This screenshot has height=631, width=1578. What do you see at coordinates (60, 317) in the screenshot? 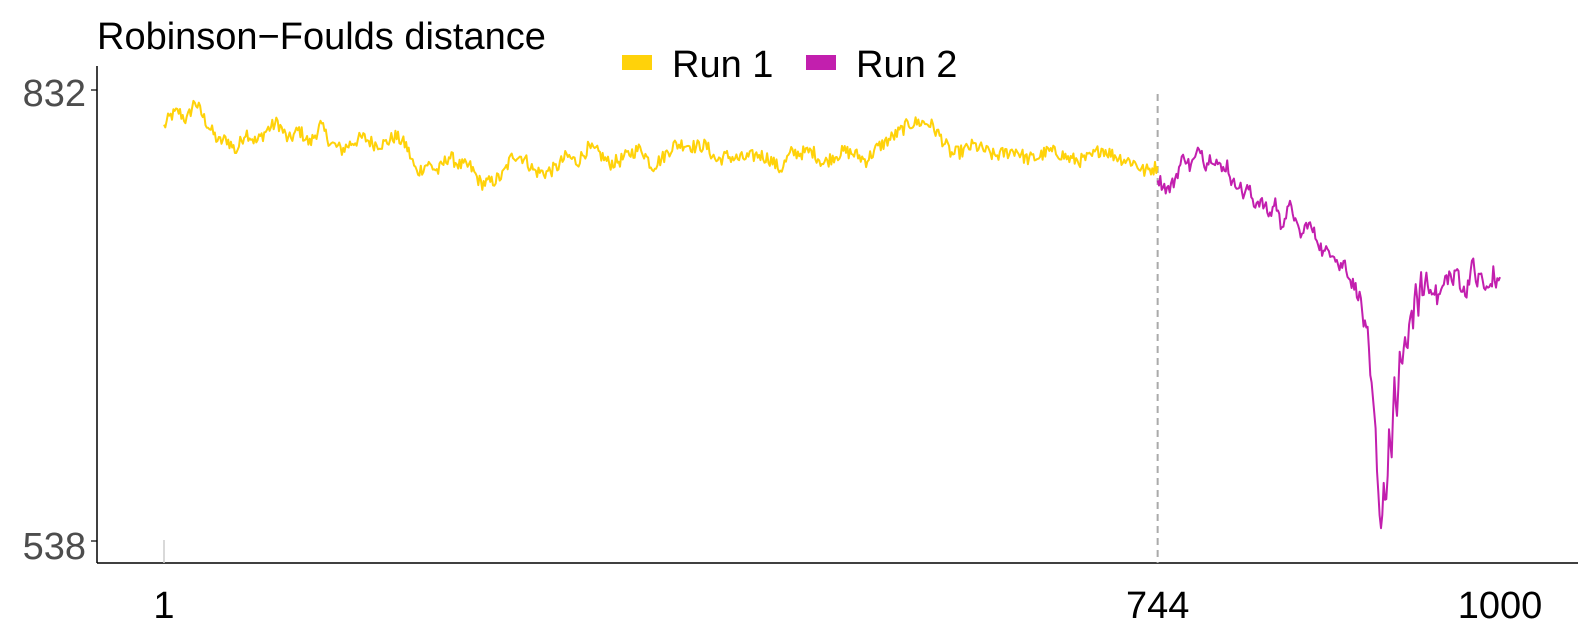
I see `y-axis: 832 538` at bounding box center [60, 317].